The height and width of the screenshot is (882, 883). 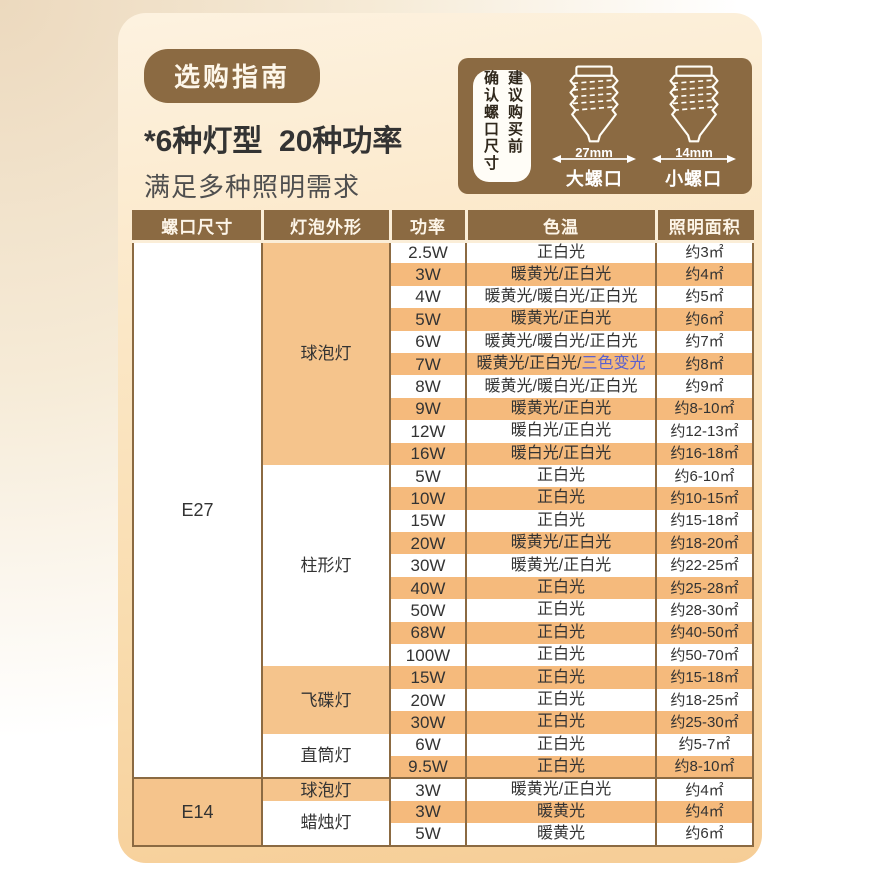 What do you see at coordinates (560, 227) in the screenshot?
I see `col-header-color-temp: 色温` at bounding box center [560, 227].